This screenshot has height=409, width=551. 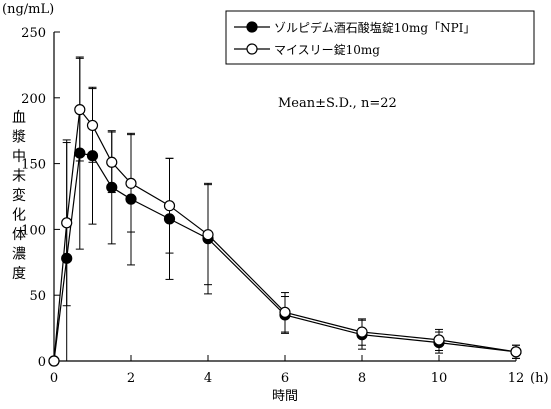 I want to click on x-tick-label: 12, so click(x=516, y=378).